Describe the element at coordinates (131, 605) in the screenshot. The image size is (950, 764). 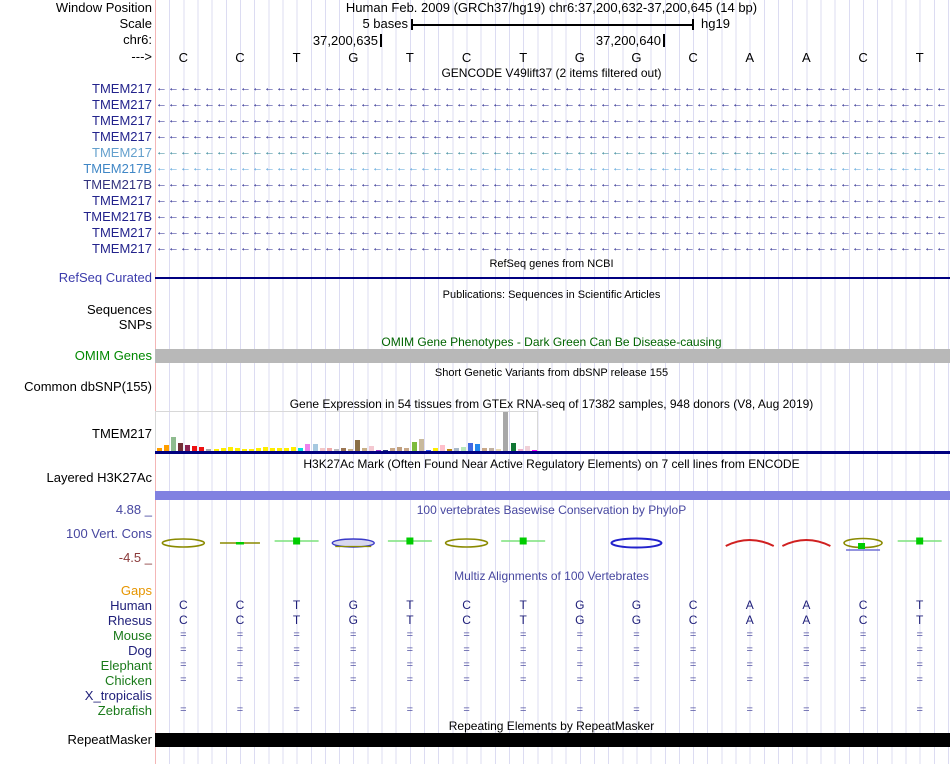
I see `multiz-species-label: Human` at that location.